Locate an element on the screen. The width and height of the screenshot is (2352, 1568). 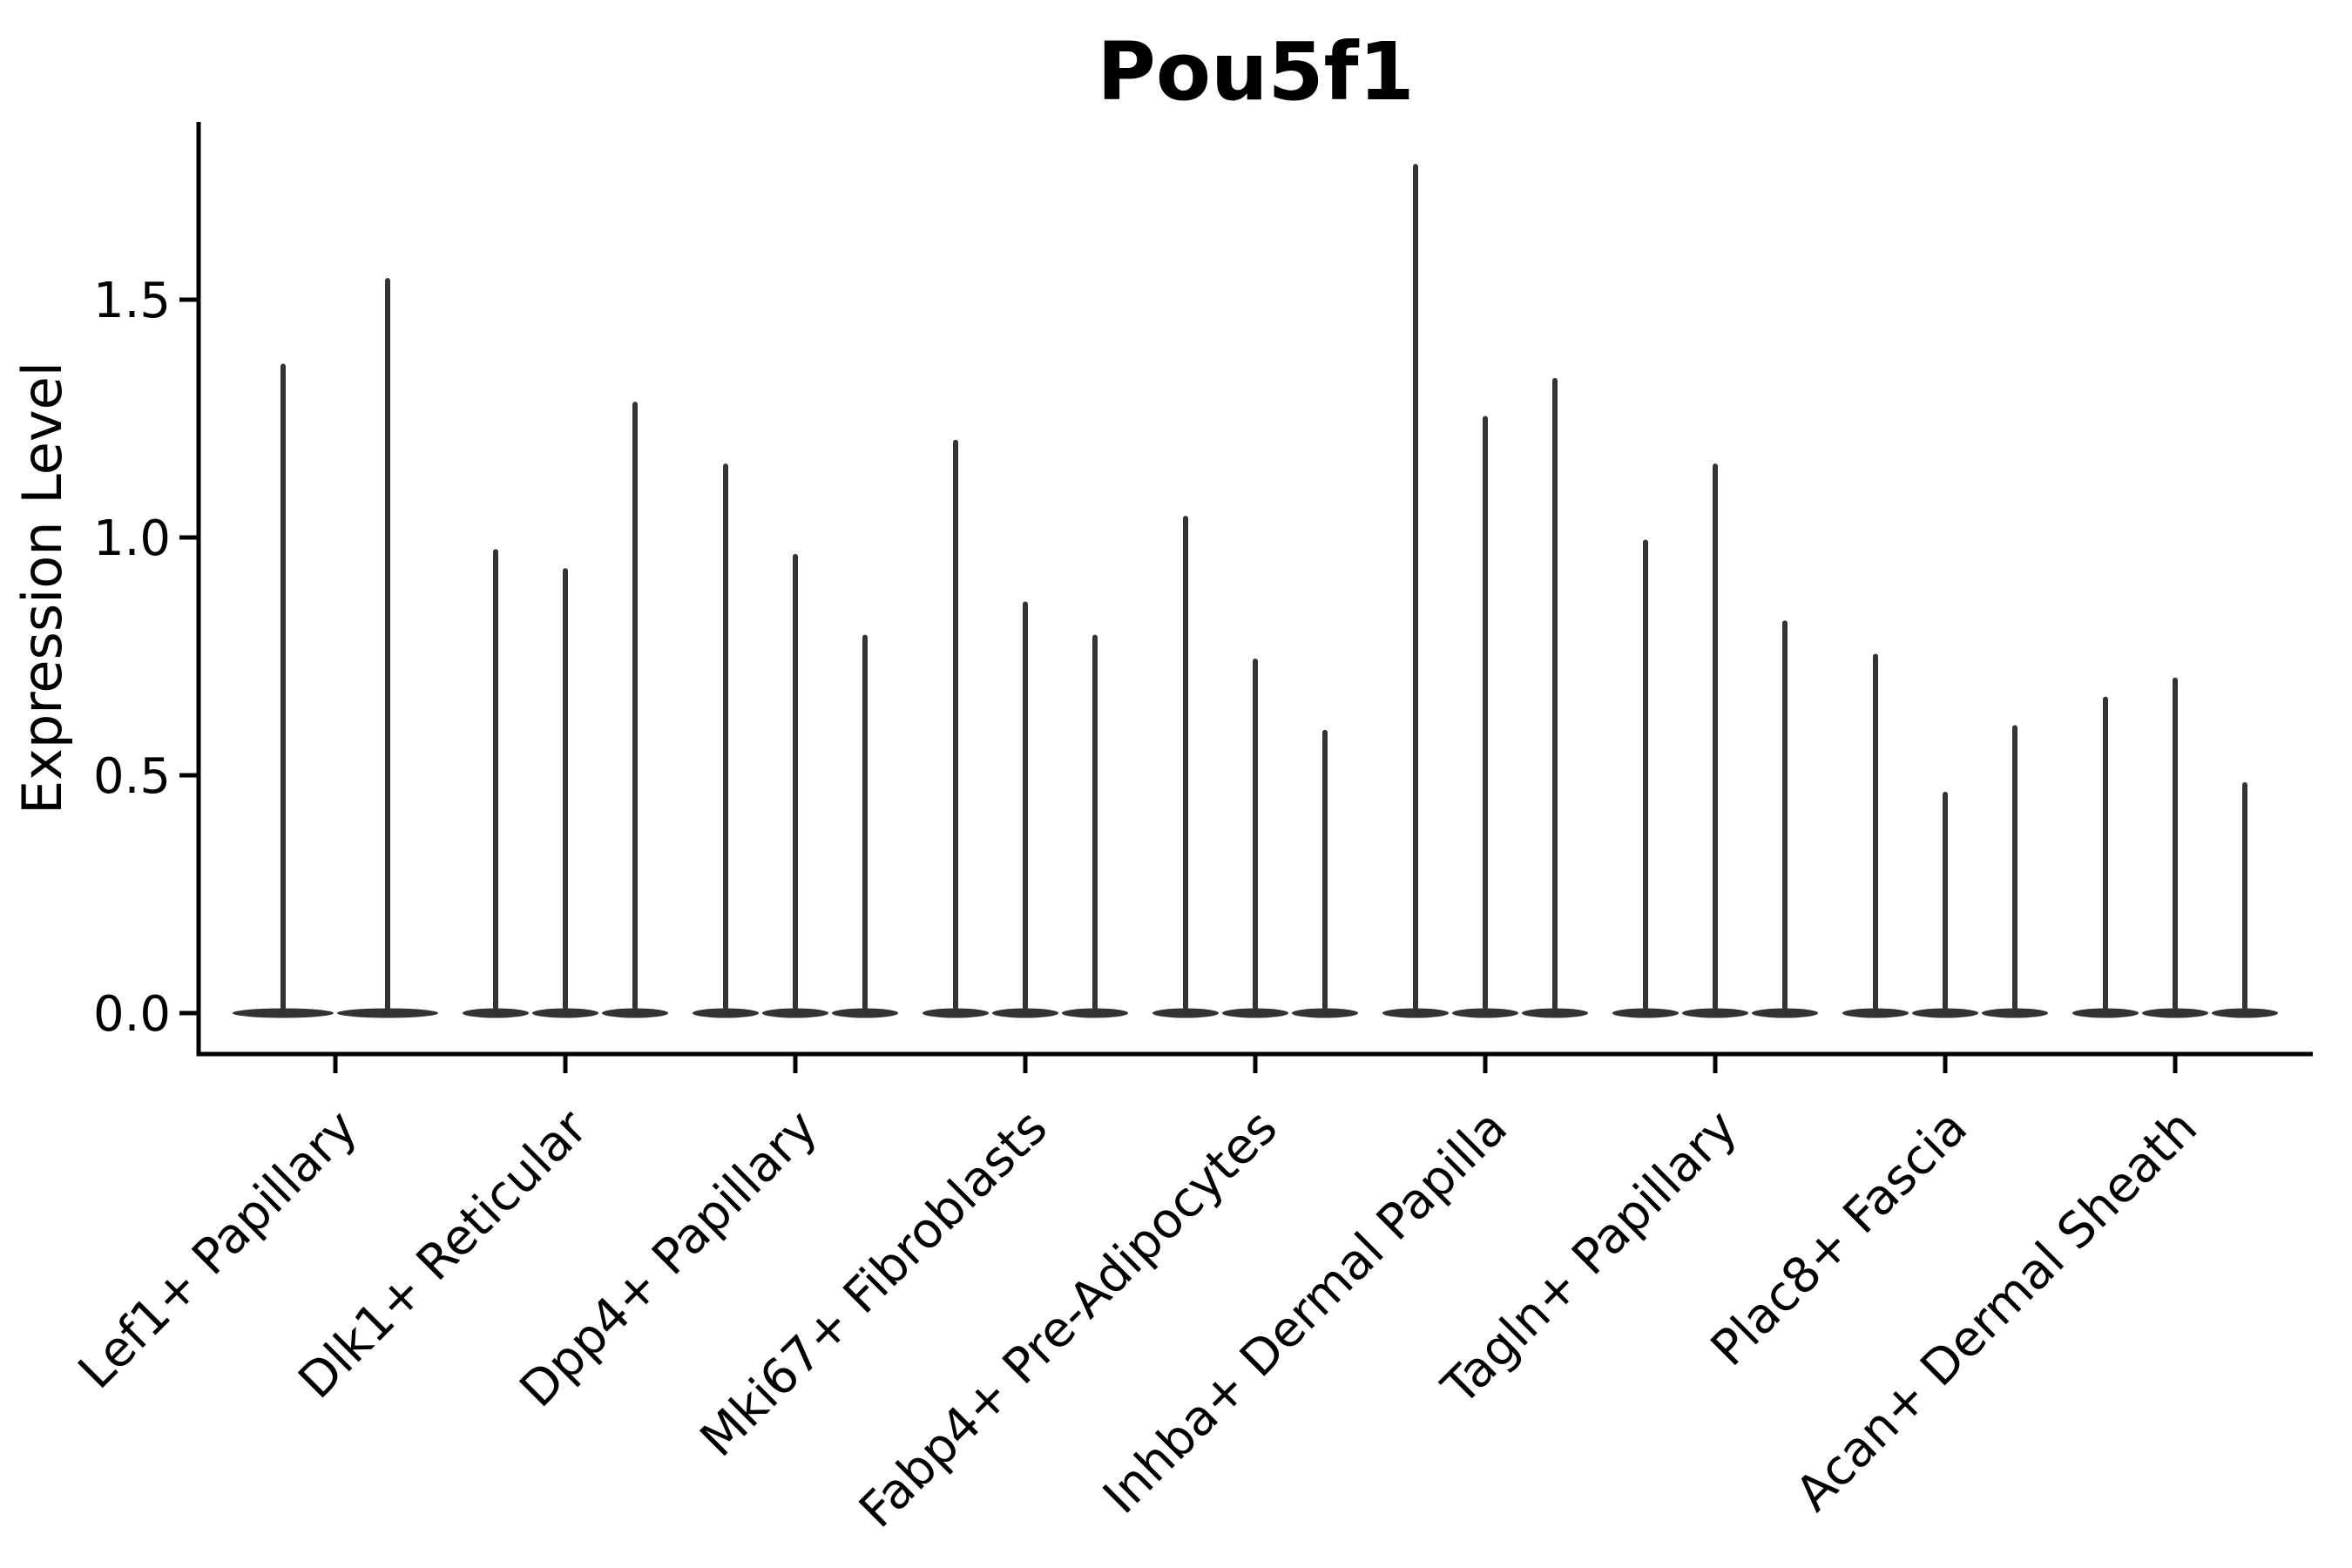
y-tick-label: 1.5 is located at coordinates (132, 301).